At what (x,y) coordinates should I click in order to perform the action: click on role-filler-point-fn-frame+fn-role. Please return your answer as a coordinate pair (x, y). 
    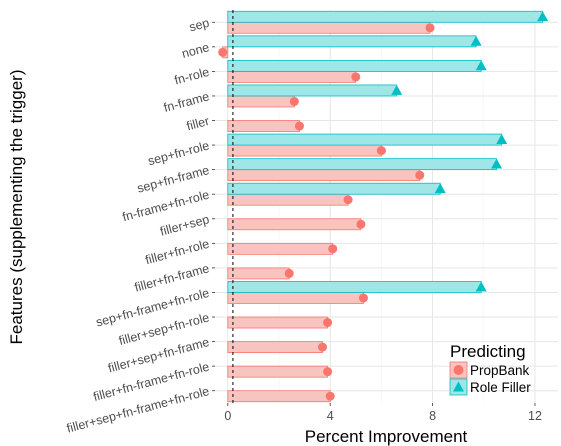
    Looking at the image, I should click on (440, 188).